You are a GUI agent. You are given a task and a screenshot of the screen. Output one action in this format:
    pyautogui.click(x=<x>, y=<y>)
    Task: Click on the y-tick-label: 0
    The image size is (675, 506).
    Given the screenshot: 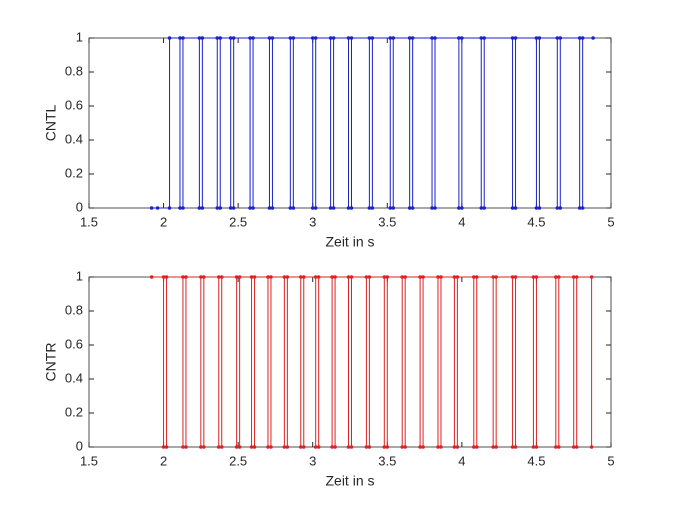 What is the action you would take?
    pyautogui.click(x=79, y=445)
    